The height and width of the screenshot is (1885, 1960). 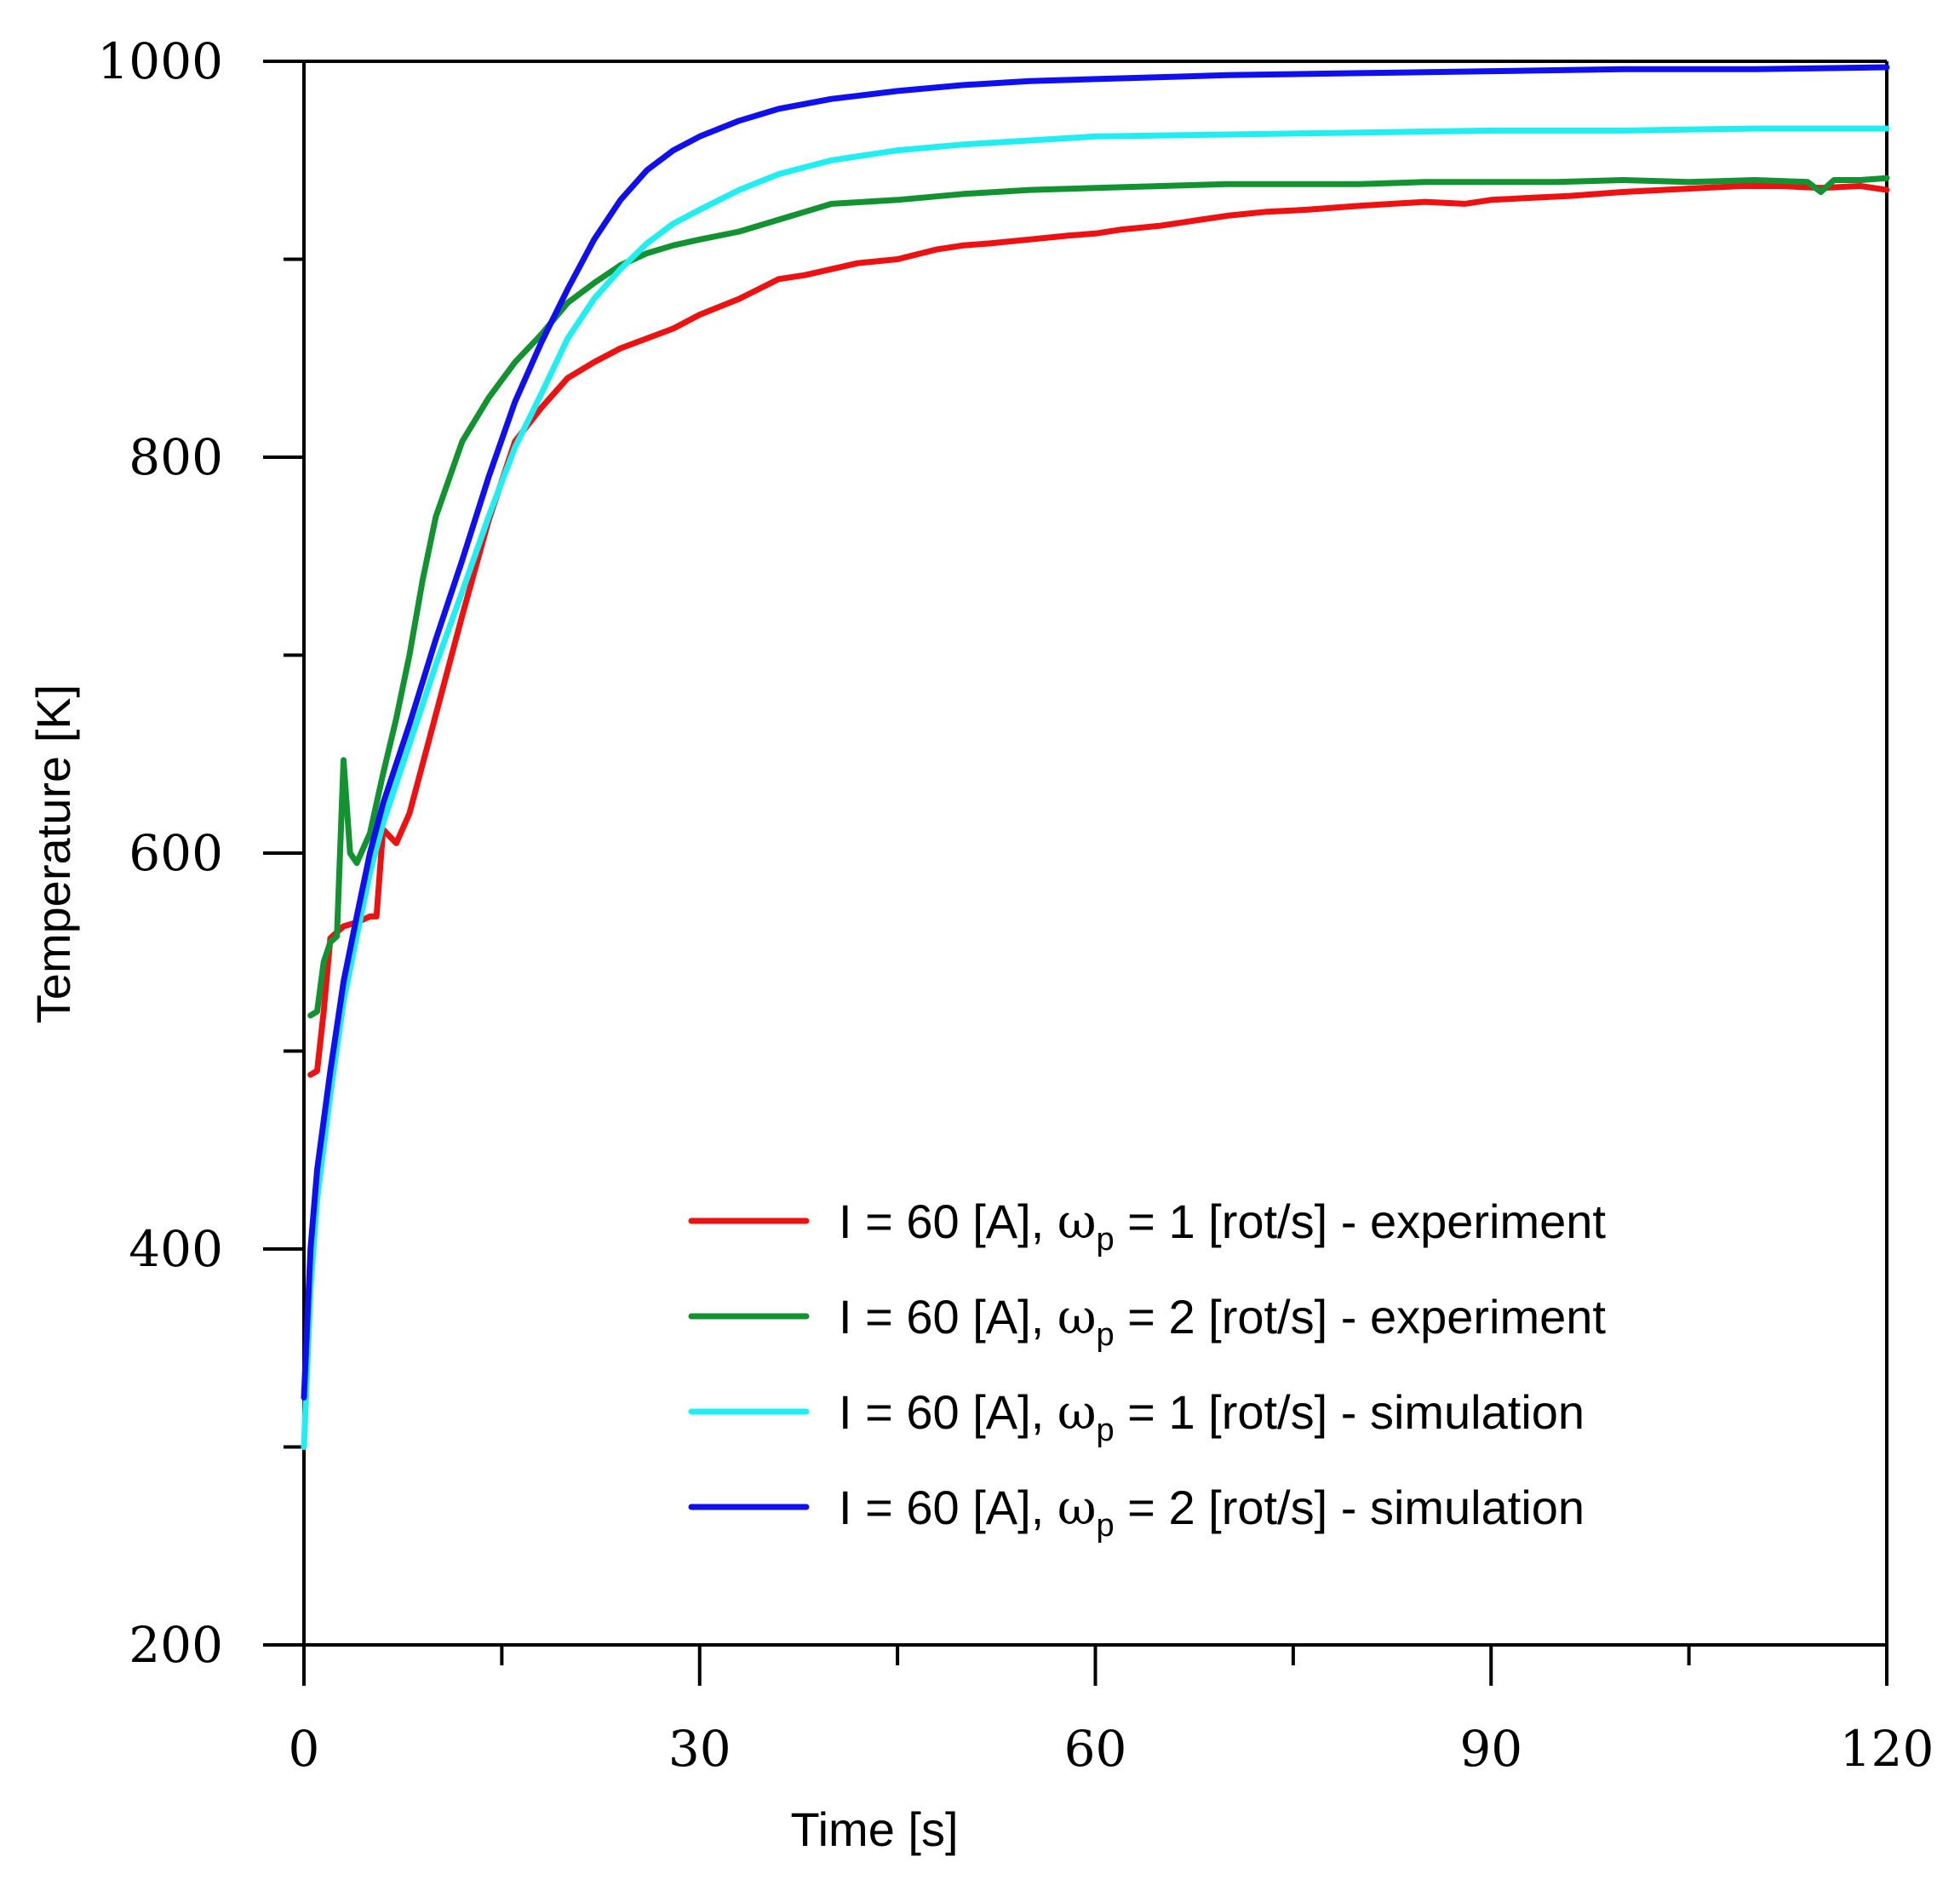 I want to click on x-tick-label: 90, so click(x=1490, y=1749).